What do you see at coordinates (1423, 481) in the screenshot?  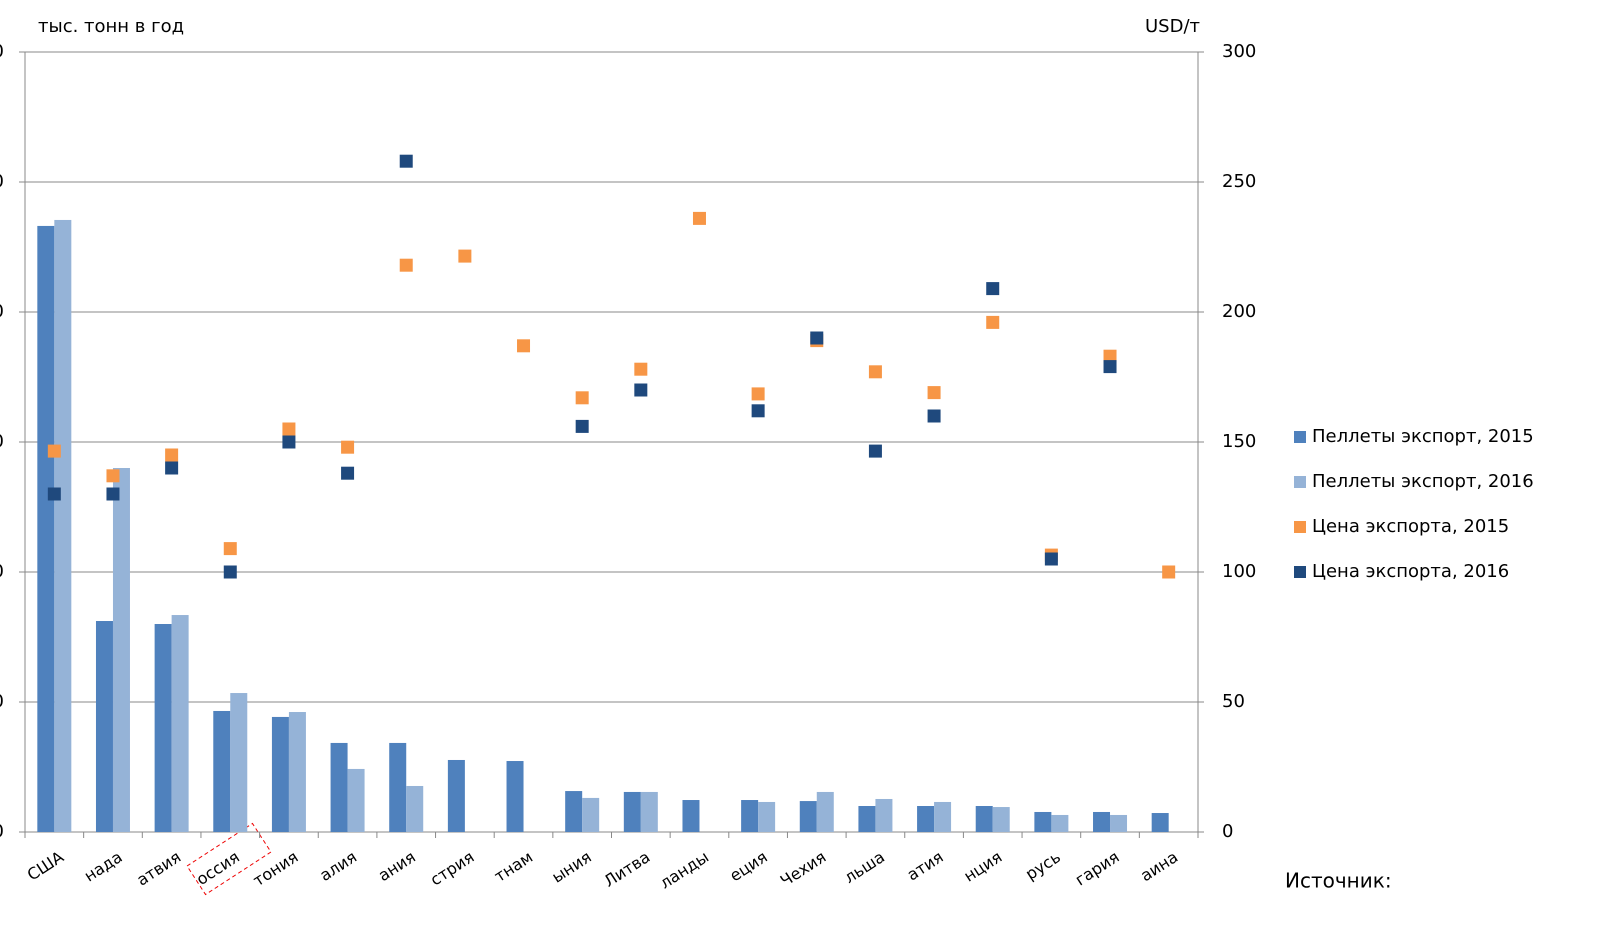 I see `legend-label: Пеллеты экспорт, 2016` at bounding box center [1423, 481].